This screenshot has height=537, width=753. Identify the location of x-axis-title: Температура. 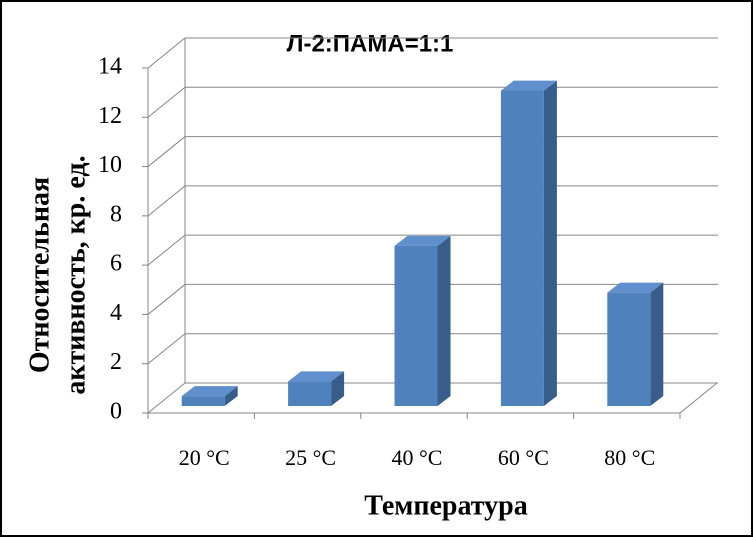
(445, 505).